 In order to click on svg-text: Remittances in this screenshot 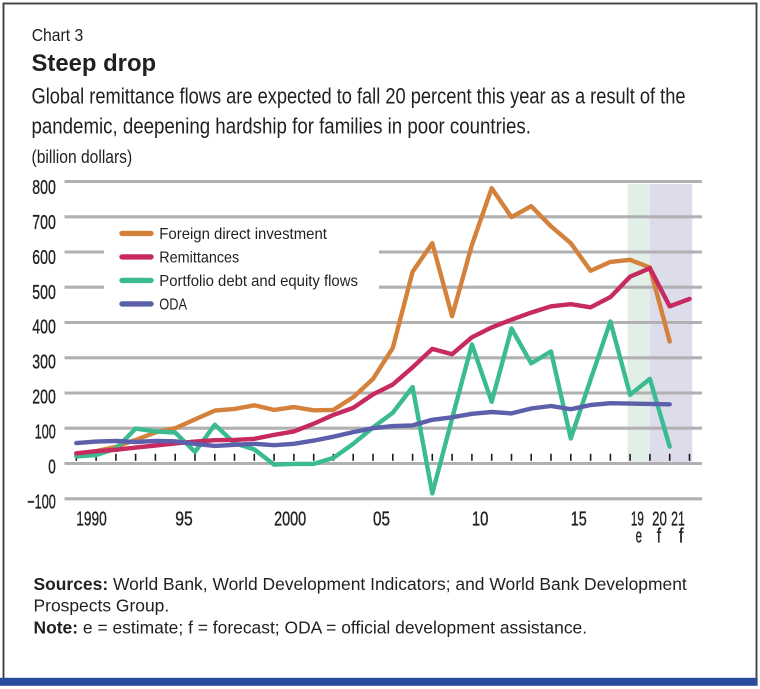, I will do `click(199, 258)`.